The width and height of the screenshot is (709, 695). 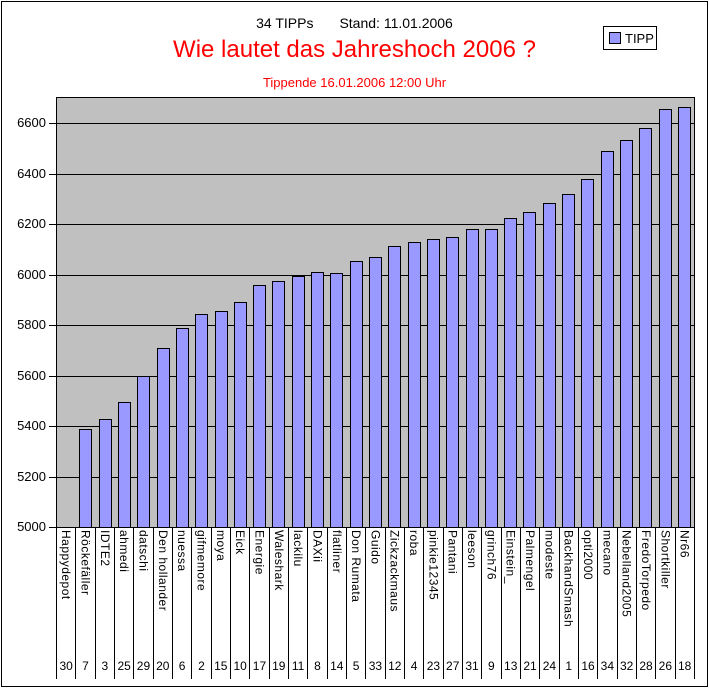 What do you see at coordinates (510, 667) in the screenshot?
I see `tipp-number: 13` at bounding box center [510, 667].